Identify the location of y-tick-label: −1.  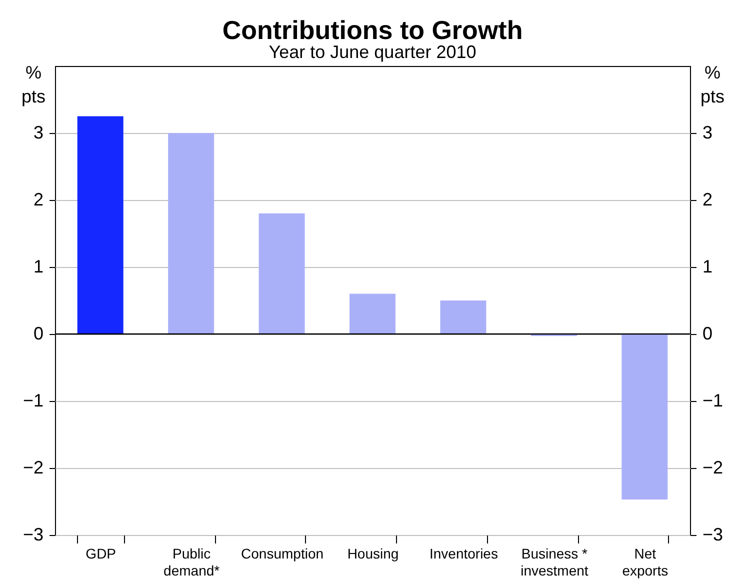
(33, 400).